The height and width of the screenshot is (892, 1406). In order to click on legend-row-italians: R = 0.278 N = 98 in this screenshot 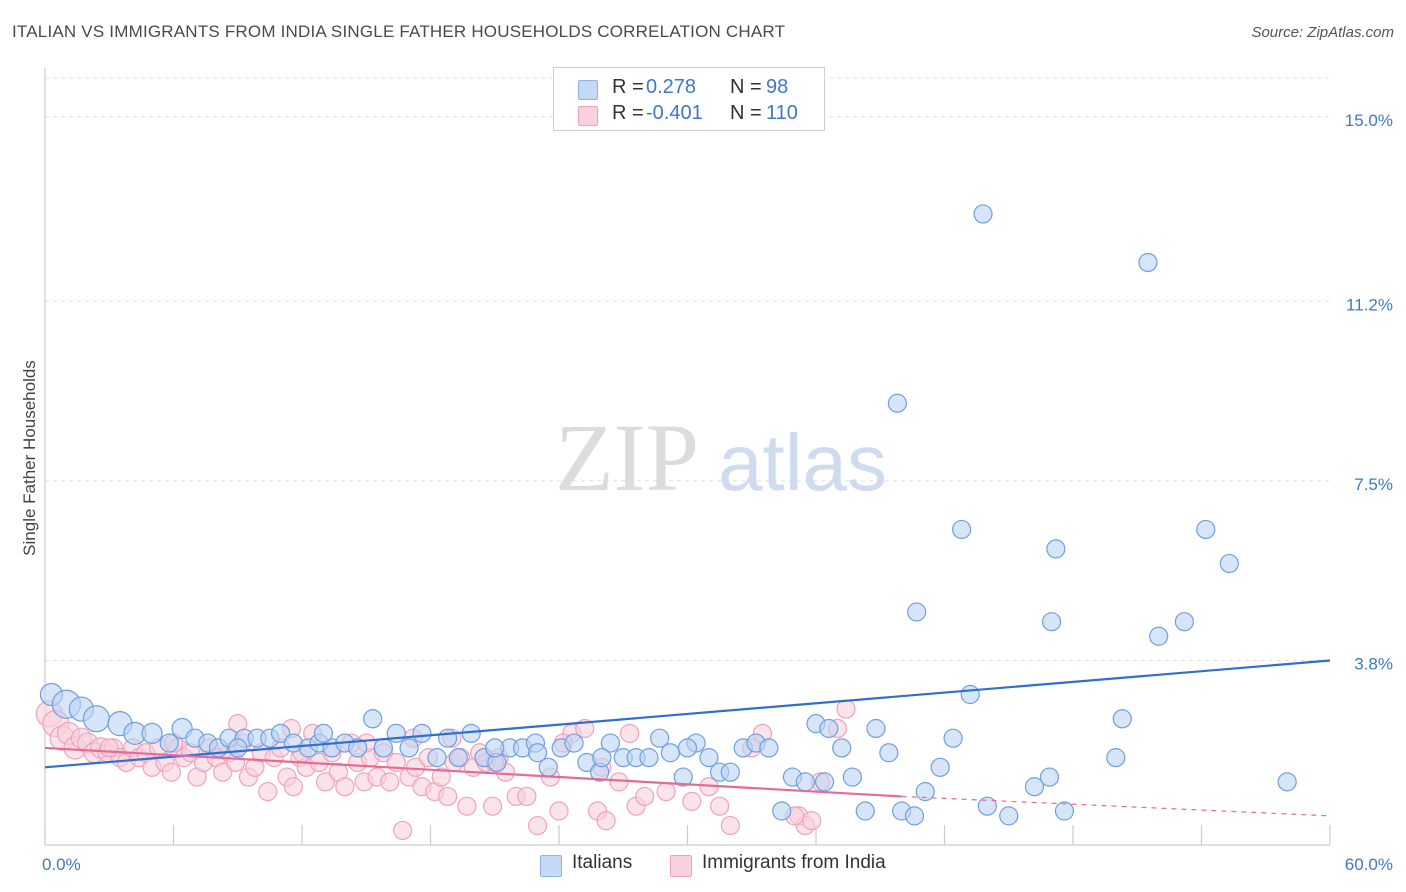, I will do `click(689, 90)`.